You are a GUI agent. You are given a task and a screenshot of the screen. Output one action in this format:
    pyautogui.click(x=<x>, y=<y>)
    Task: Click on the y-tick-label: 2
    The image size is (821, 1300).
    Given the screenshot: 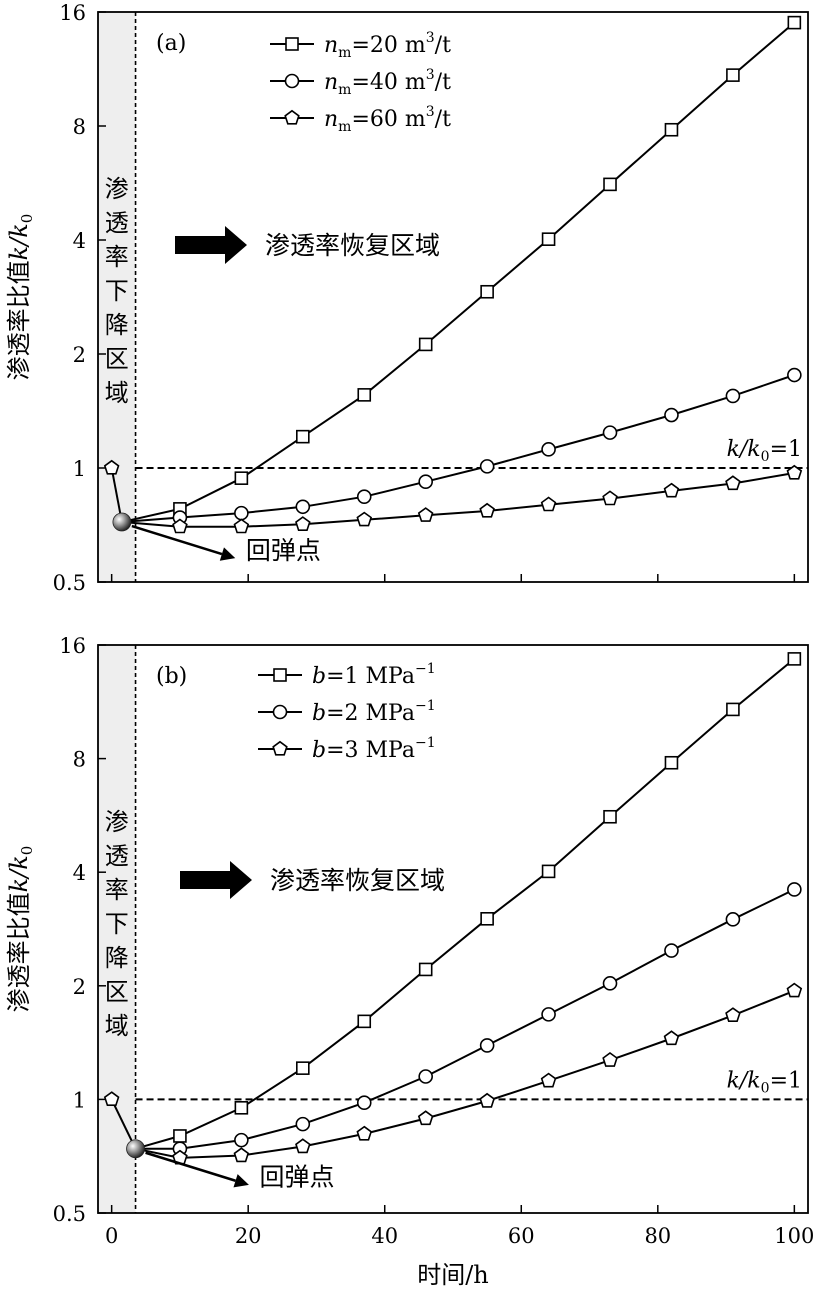 What is the action you would take?
    pyautogui.click(x=79, y=987)
    